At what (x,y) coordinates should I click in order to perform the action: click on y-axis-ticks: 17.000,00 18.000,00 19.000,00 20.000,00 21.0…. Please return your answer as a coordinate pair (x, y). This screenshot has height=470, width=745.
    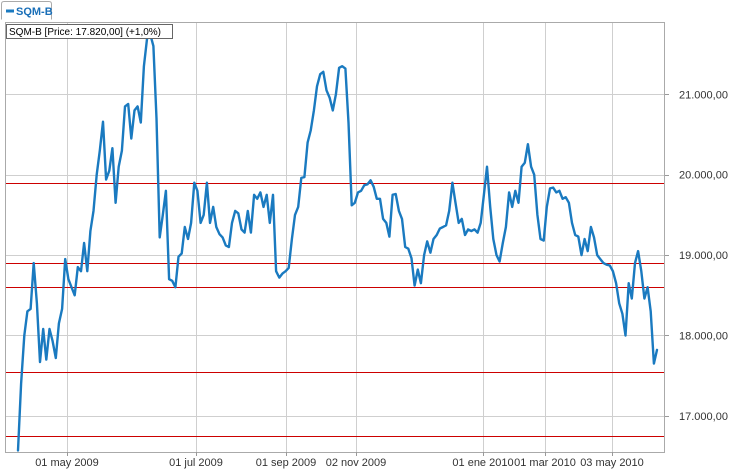
    Looking at the image, I should click on (696, 256).